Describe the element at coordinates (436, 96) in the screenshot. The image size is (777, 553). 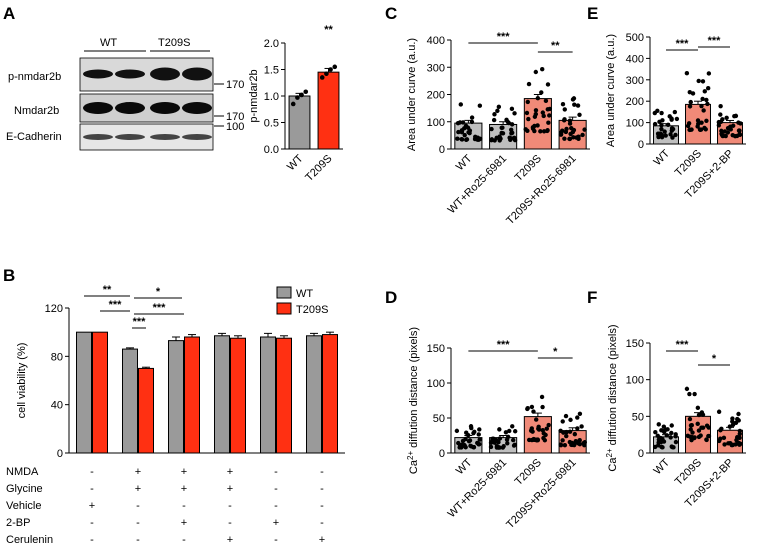
I see `y-tick-label: 200` at that location.